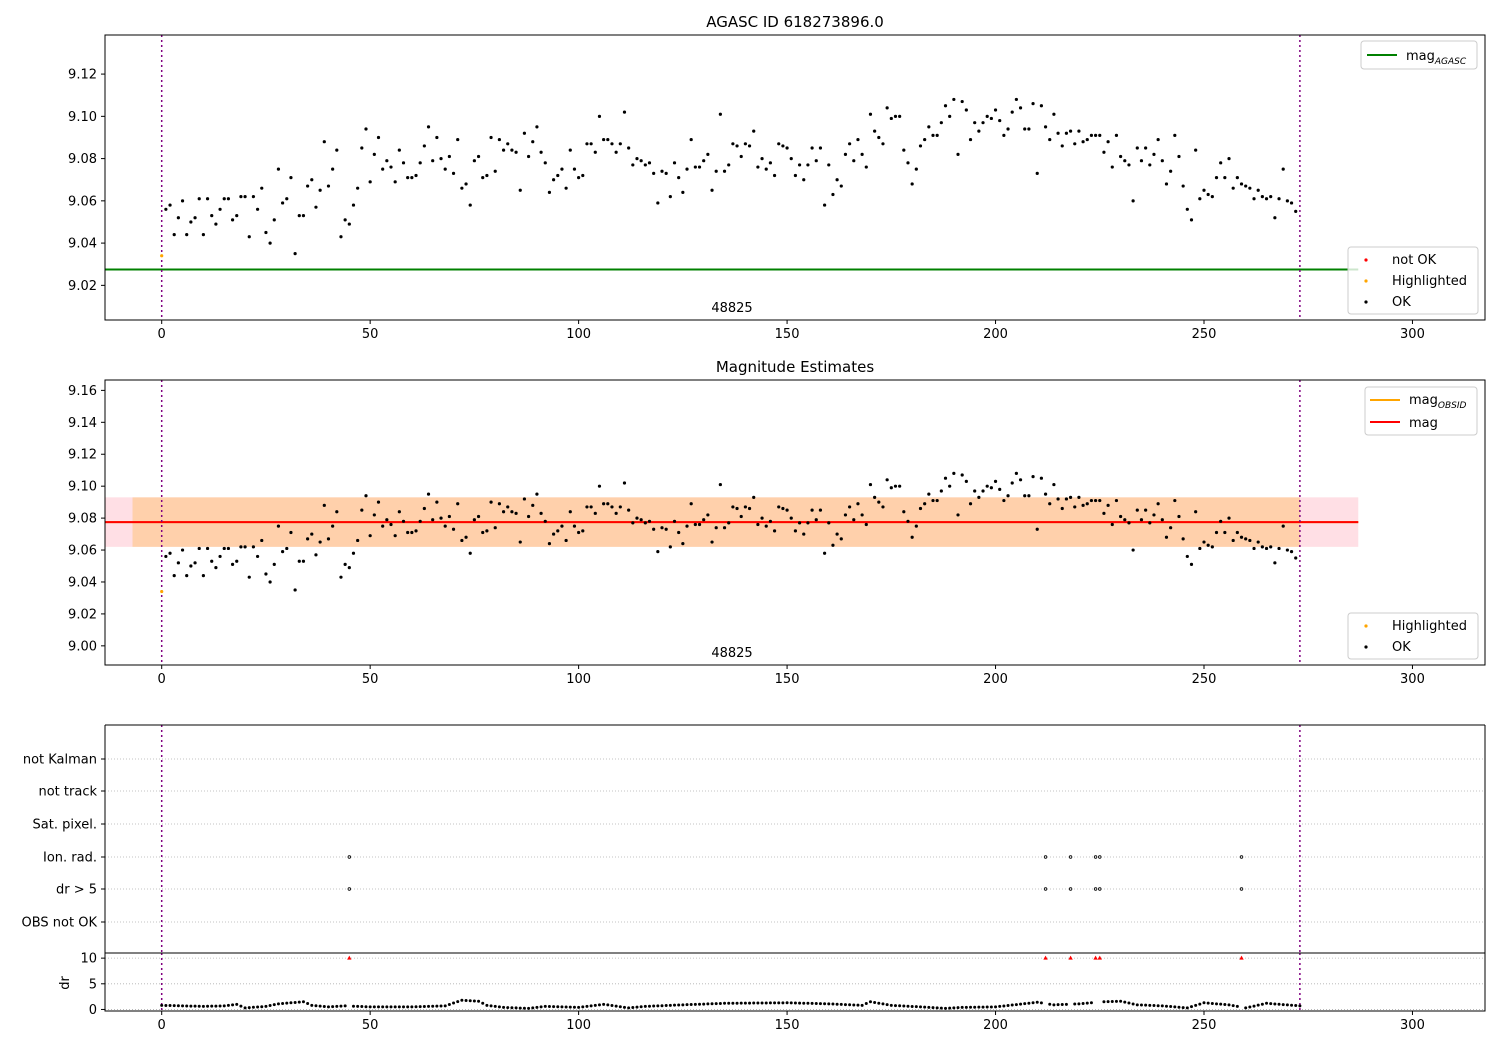  I want to click on panel2-legend-bottom: Highlighted OK, so click(1413, 636).